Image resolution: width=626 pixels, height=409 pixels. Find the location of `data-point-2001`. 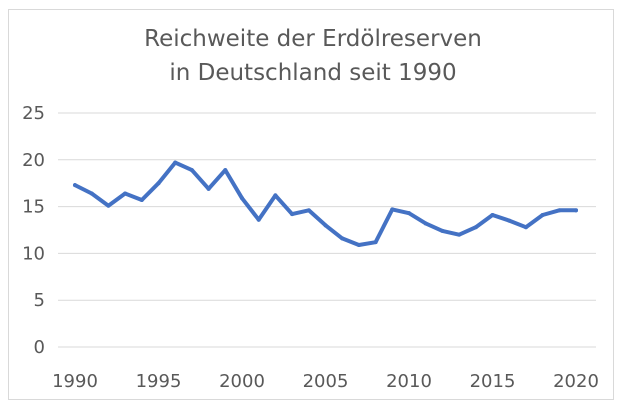

data-point-2001 is located at coordinates (258, 219).